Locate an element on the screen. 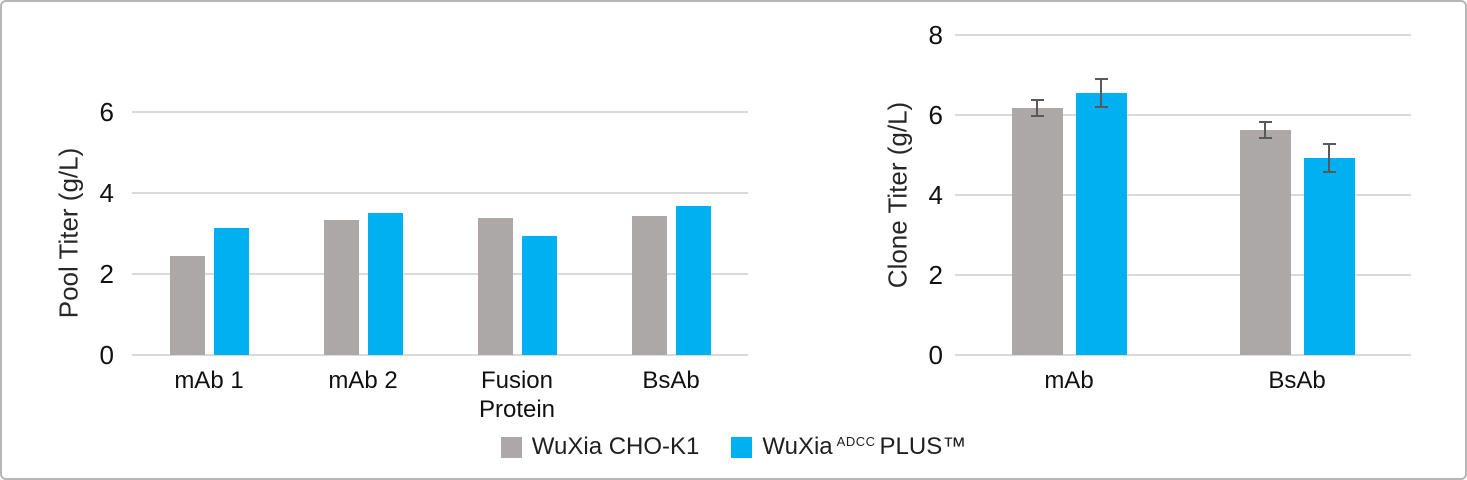  legend-item-wuxia-adcc-plus: WuXia ADCC PLUS™ is located at coordinates (848, 447).